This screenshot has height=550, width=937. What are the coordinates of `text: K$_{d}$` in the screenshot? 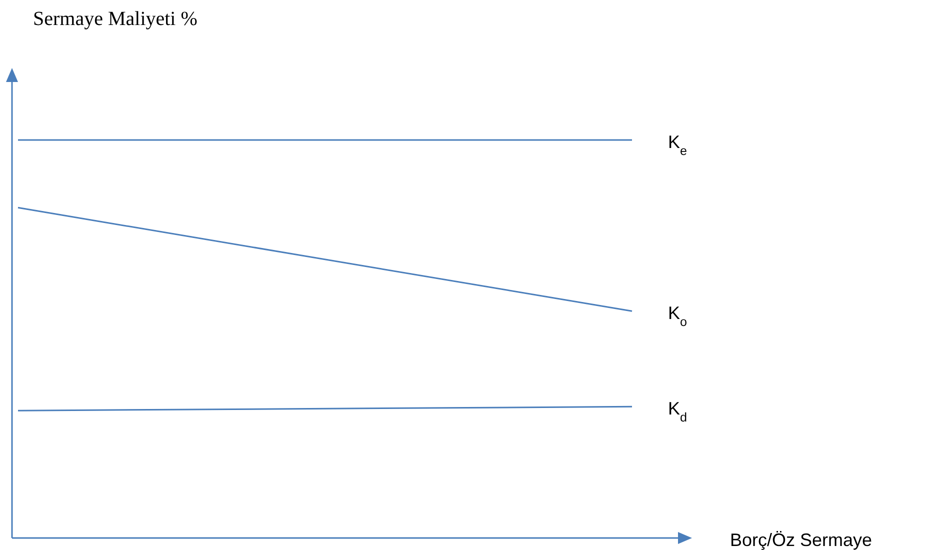 It's located at (678, 411).